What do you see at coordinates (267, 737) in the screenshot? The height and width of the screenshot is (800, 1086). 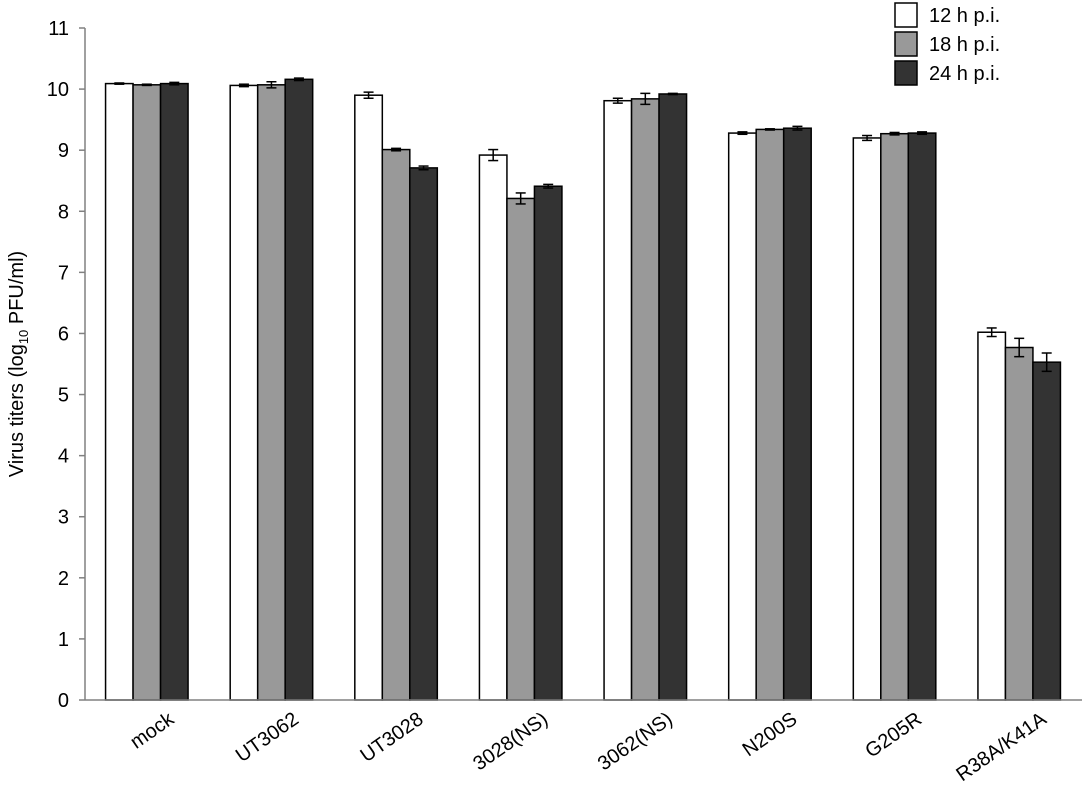 I see `x-category-label: UT3062` at bounding box center [267, 737].